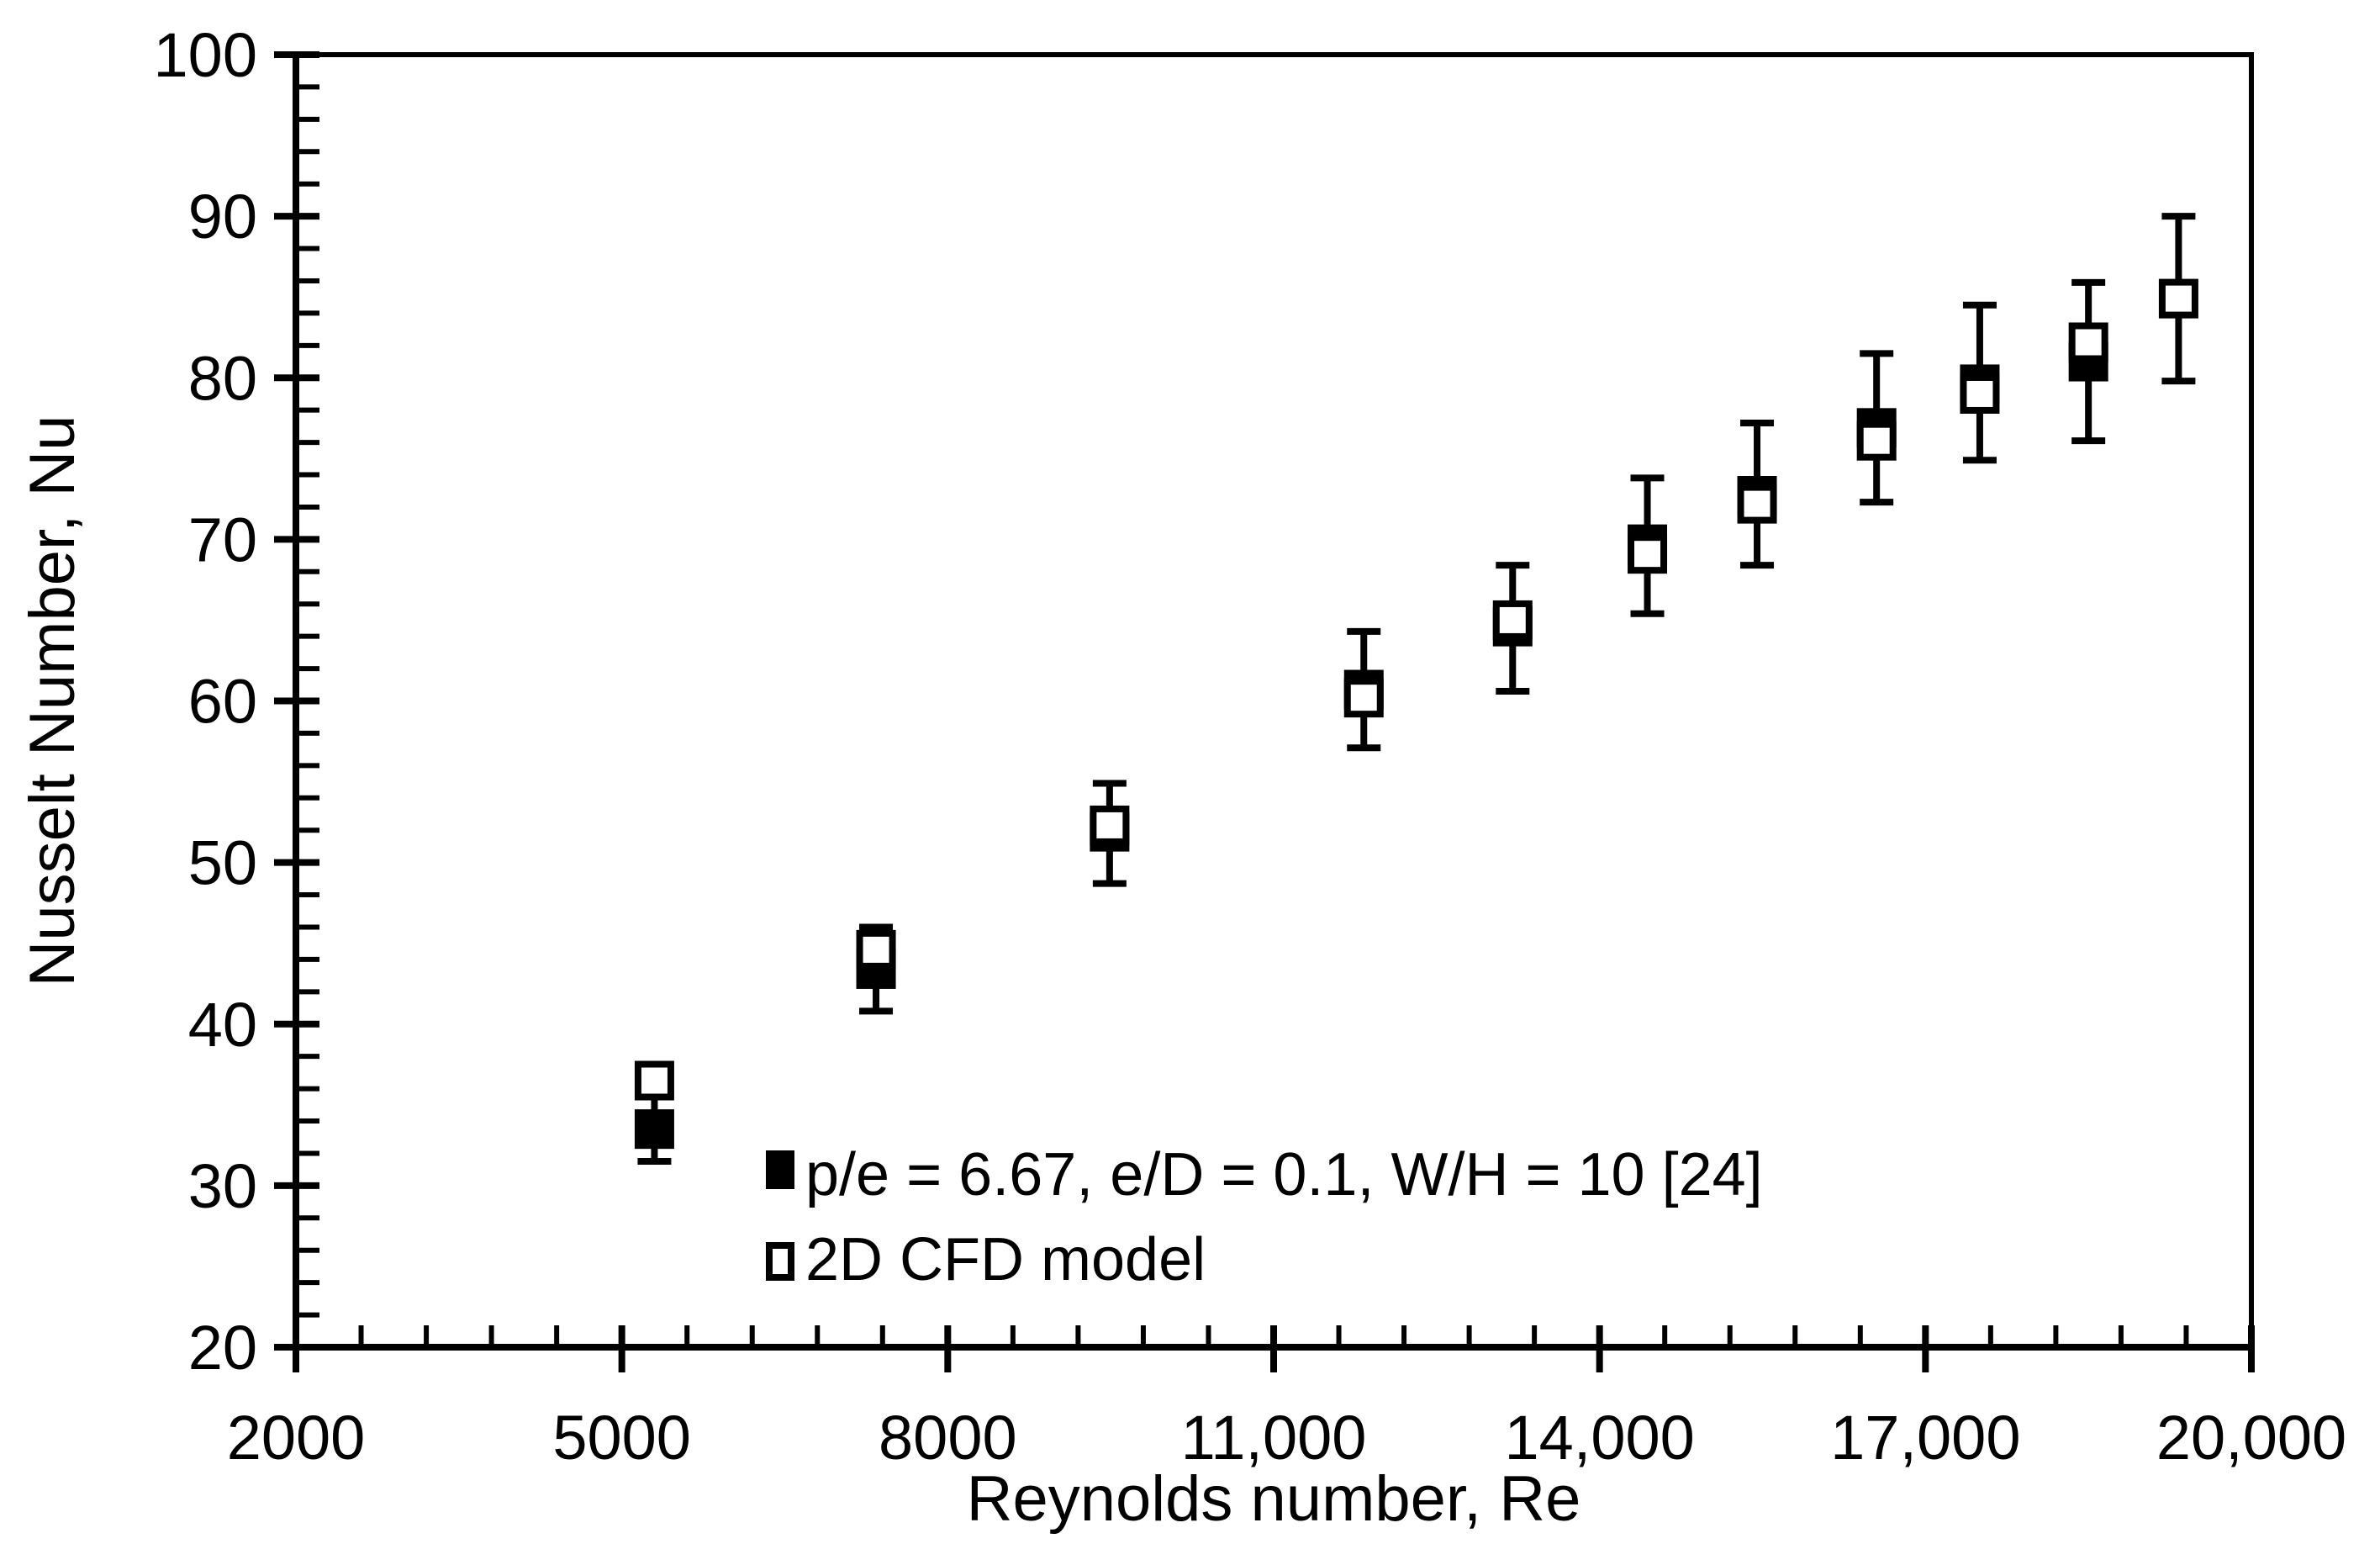 The width and height of the screenshot is (2380, 1565). I want to click on x-tick-label: 14,000, so click(1599, 1437).